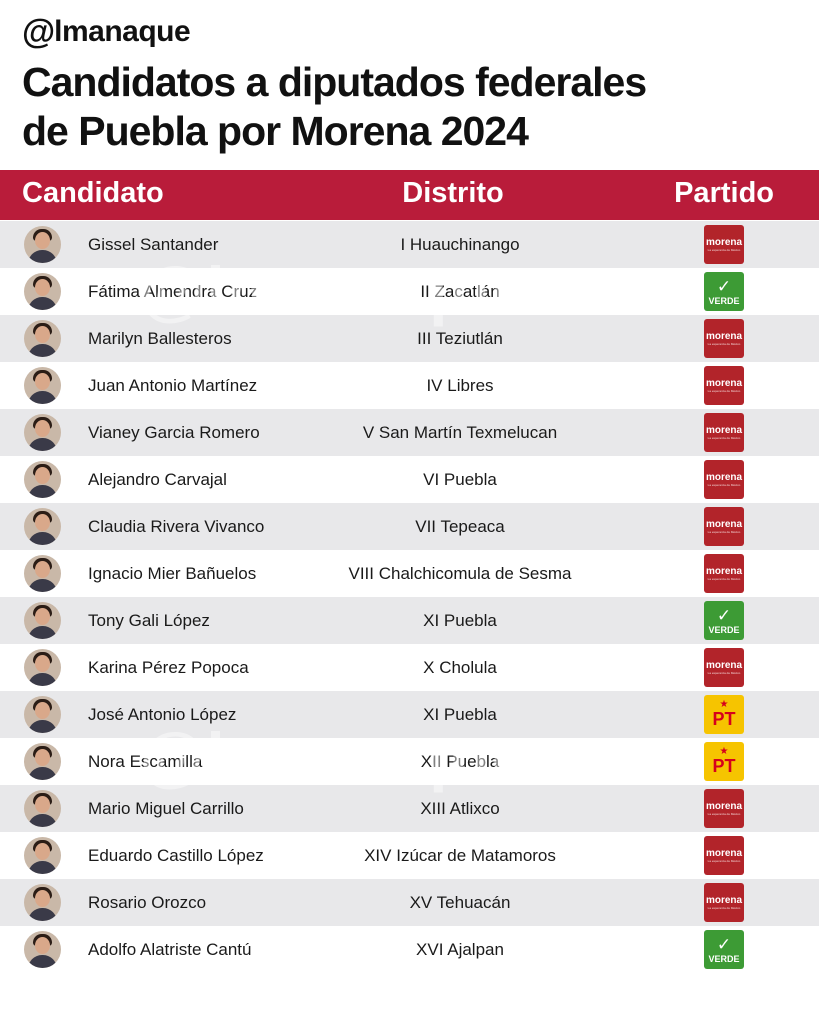 The width and height of the screenshot is (819, 1024). What do you see at coordinates (724, 766) in the screenshot?
I see `pt-logo-text: PT` at bounding box center [724, 766].